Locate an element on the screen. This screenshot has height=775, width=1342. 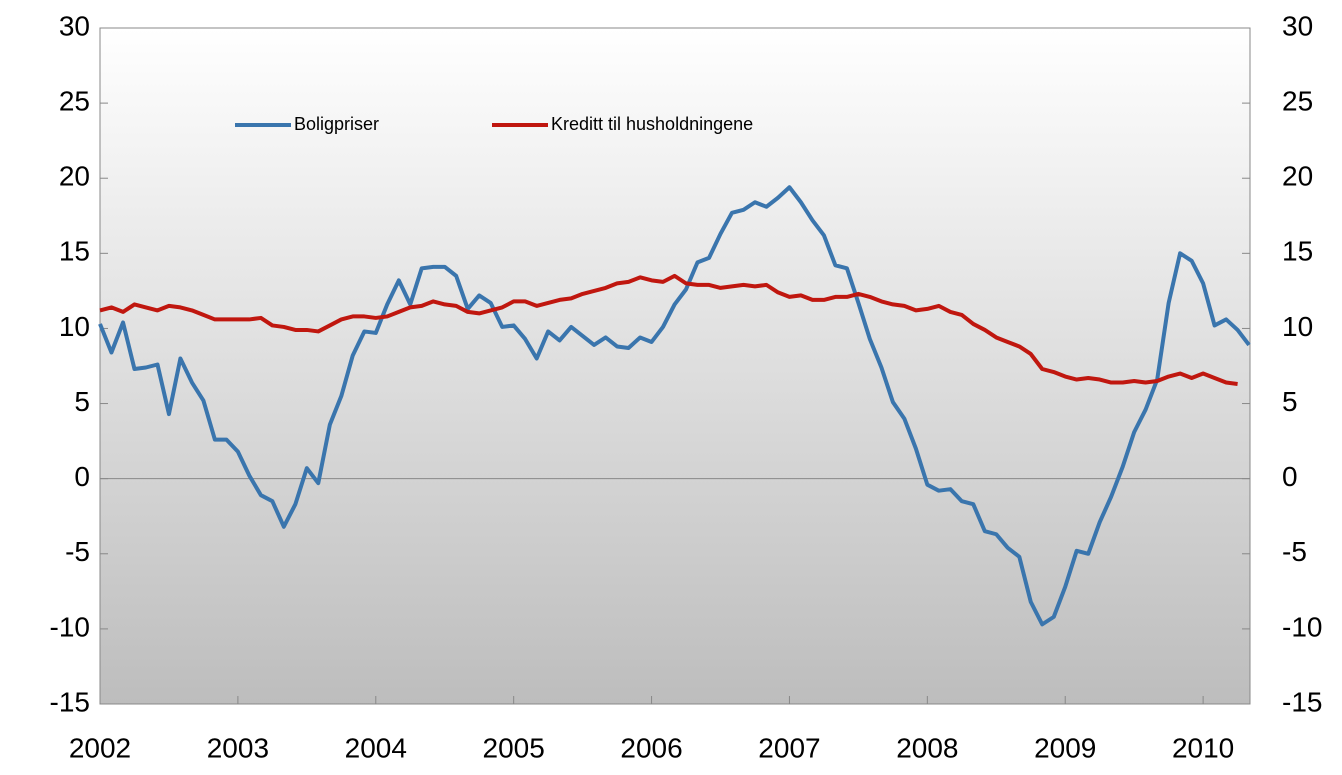
y-tick-label: 30 is located at coordinates (74, 25).